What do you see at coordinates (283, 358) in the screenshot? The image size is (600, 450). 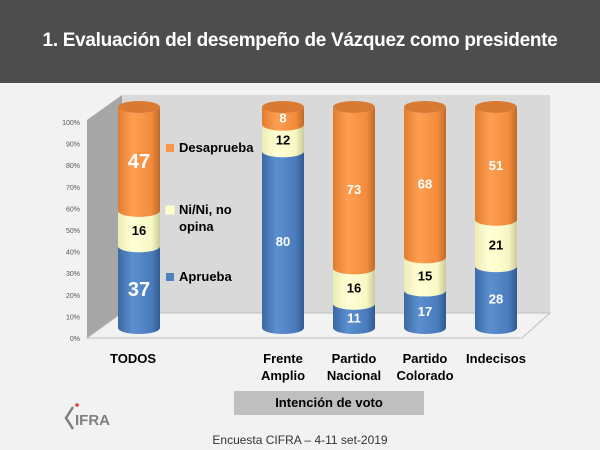 I see `x-category-line: Frente` at bounding box center [283, 358].